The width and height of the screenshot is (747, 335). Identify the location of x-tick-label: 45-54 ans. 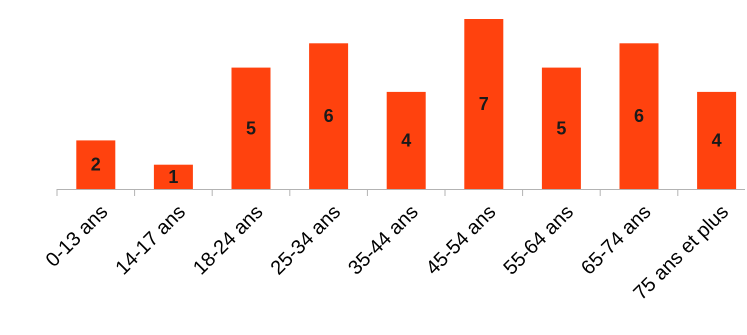
(461, 240).